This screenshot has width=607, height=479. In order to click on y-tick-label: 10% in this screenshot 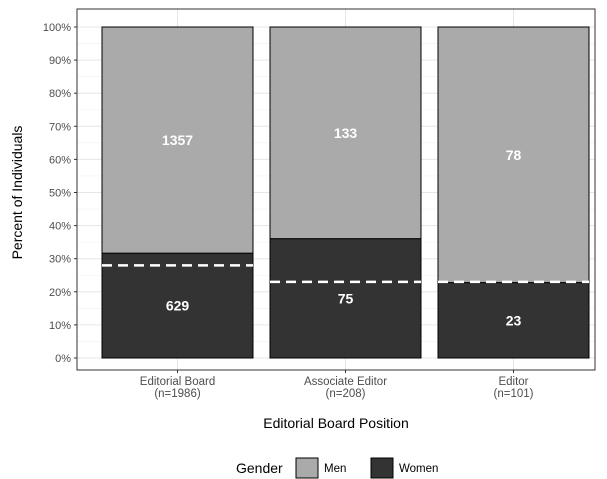, I will do `click(60, 326)`.